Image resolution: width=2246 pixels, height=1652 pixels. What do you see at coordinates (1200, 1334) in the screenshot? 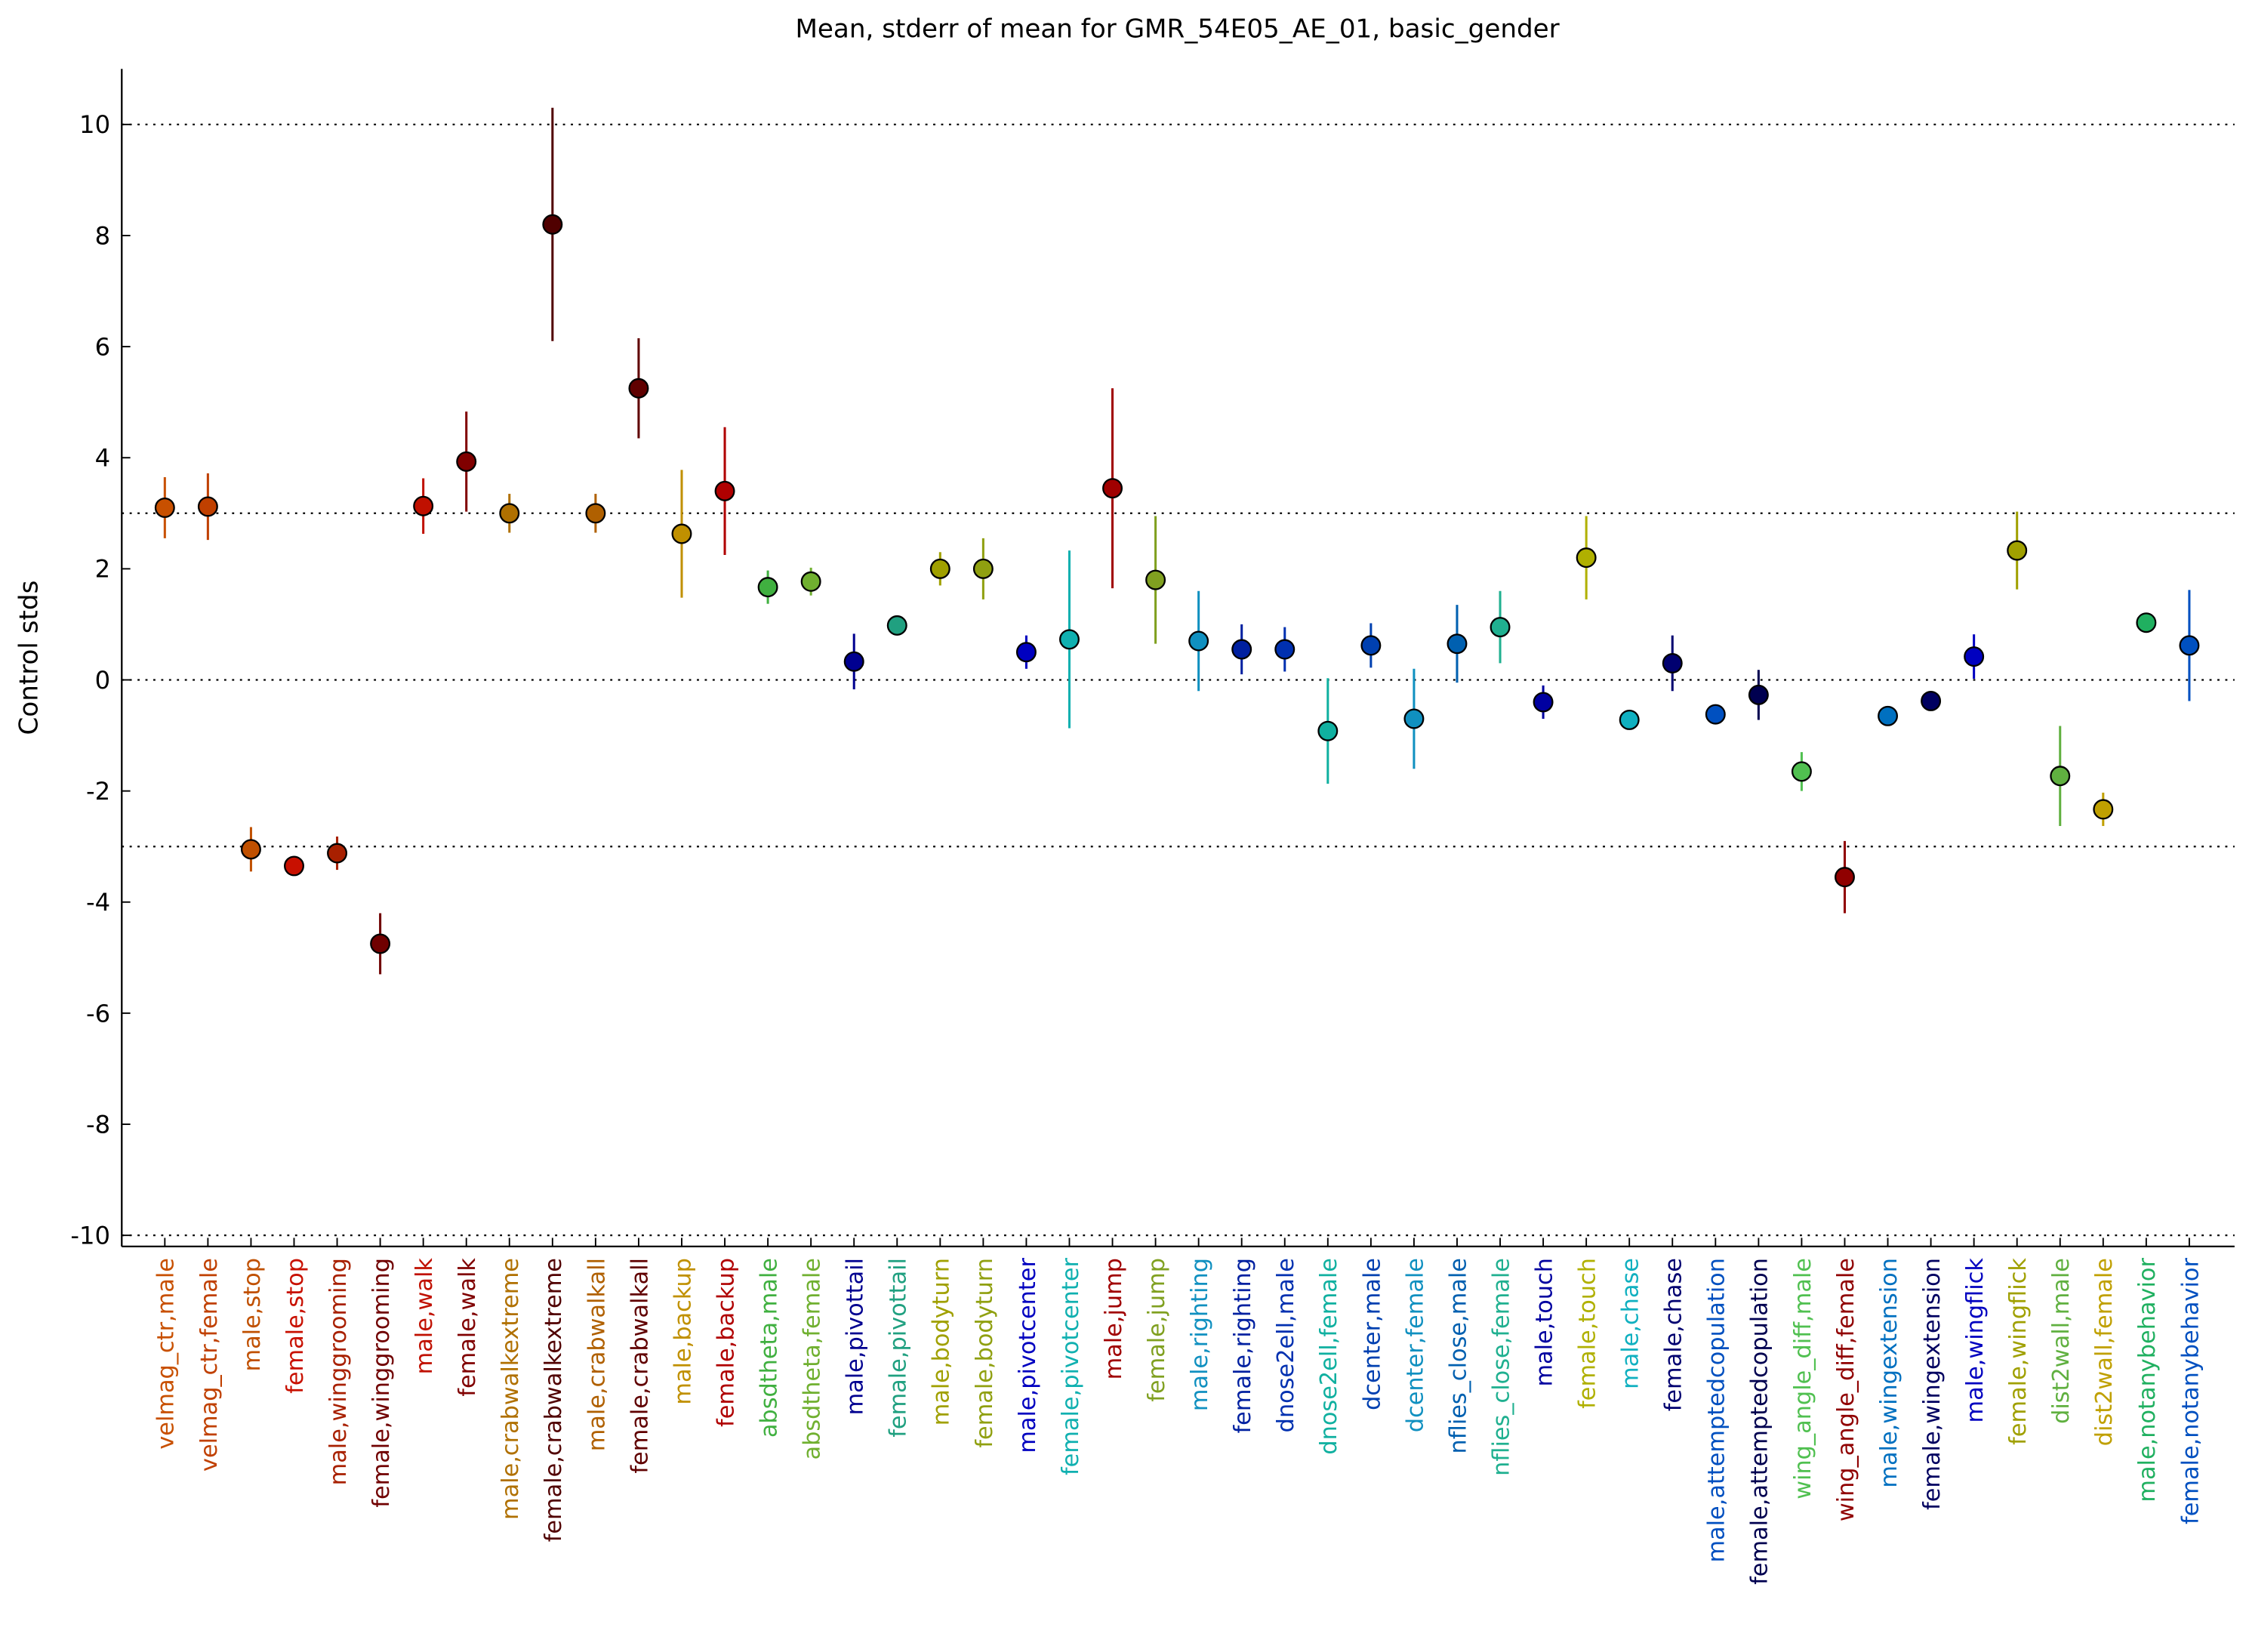
I see `x-tick-label: male,righting` at bounding box center [1200, 1334].